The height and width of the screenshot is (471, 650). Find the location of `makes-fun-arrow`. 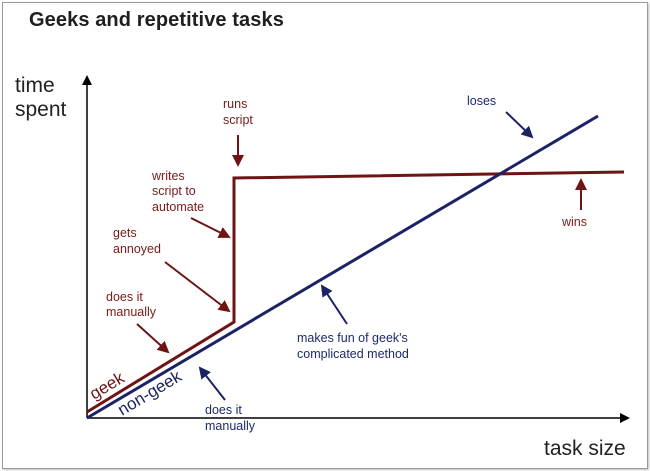

makes-fun-arrow is located at coordinates (334, 304).